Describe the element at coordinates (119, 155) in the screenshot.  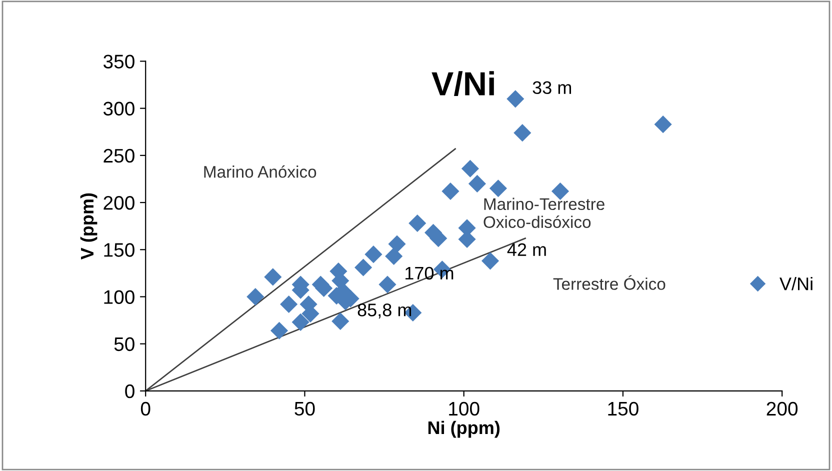
I see `y-tick-label: 250` at that location.